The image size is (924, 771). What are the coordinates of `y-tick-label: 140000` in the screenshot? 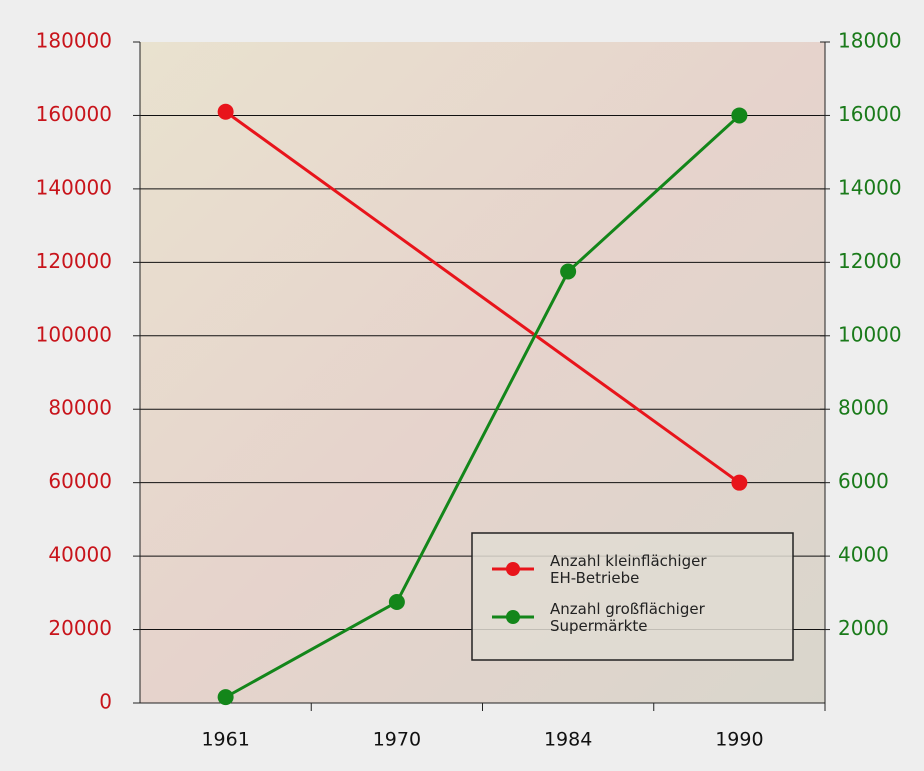 It's located at (74, 187).